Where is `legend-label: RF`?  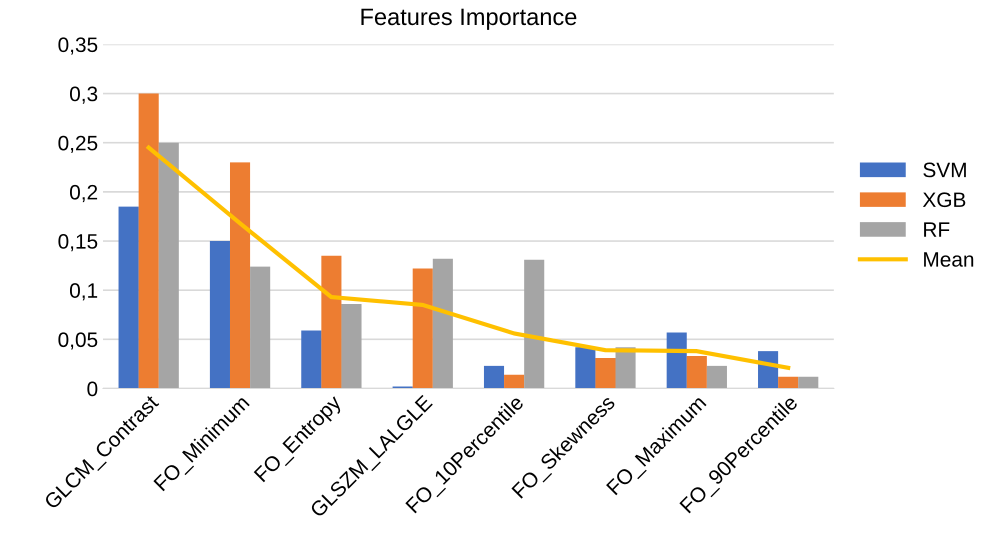
legend-label: RF is located at coordinates (937, 229).